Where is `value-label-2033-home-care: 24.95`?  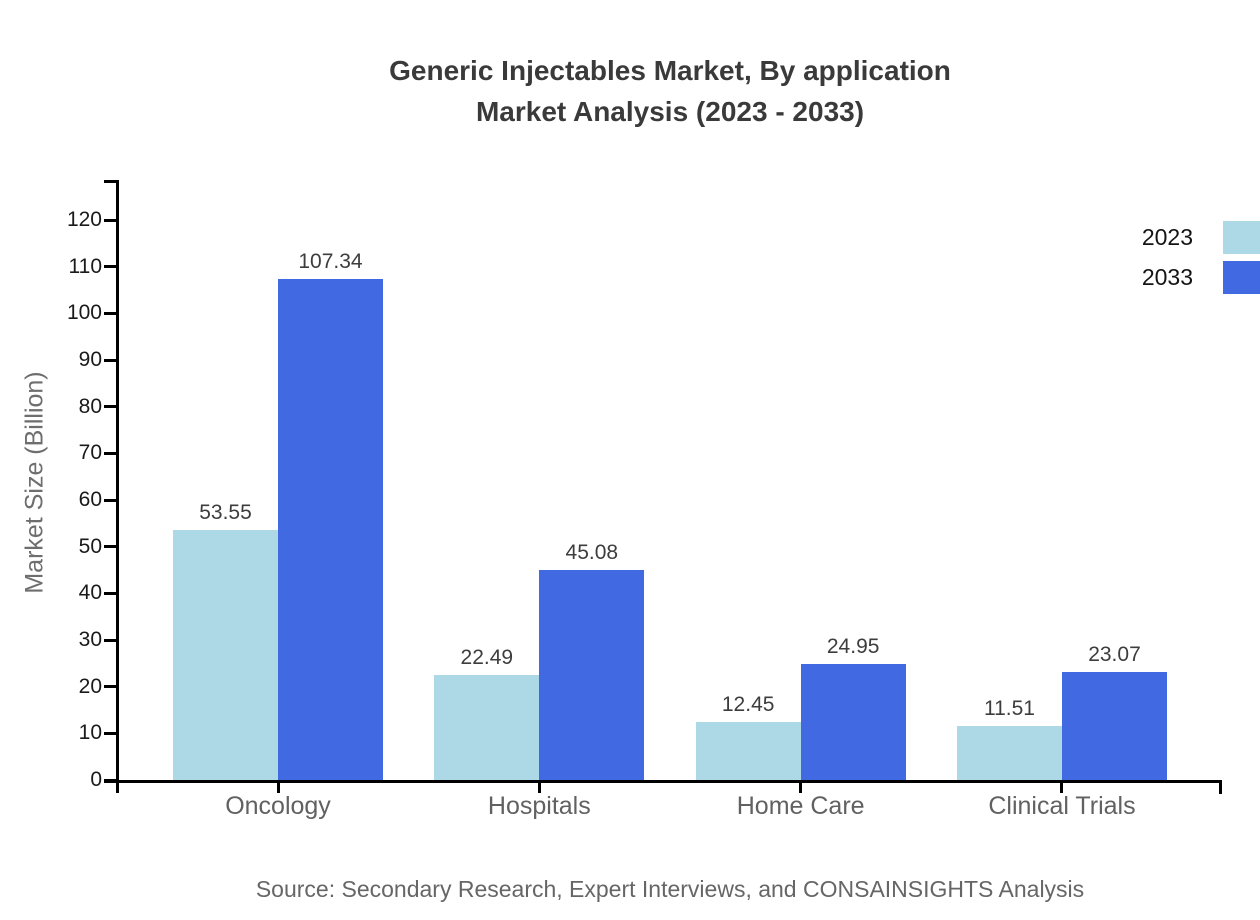 value-label-2033-home-care: 24.95 is located at coordinates (853, 646).